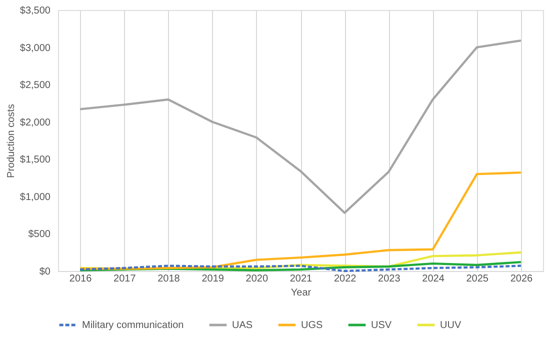 The height and width of the screenshot is (343, 558). I want to click on legend-label: Military communication, so click(133, 325).